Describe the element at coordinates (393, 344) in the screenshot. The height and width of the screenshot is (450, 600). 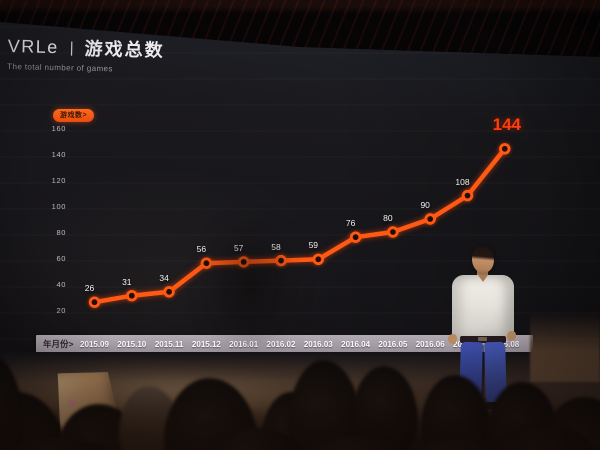
I see `x-axis-tick-label: 2016.05` at that location.